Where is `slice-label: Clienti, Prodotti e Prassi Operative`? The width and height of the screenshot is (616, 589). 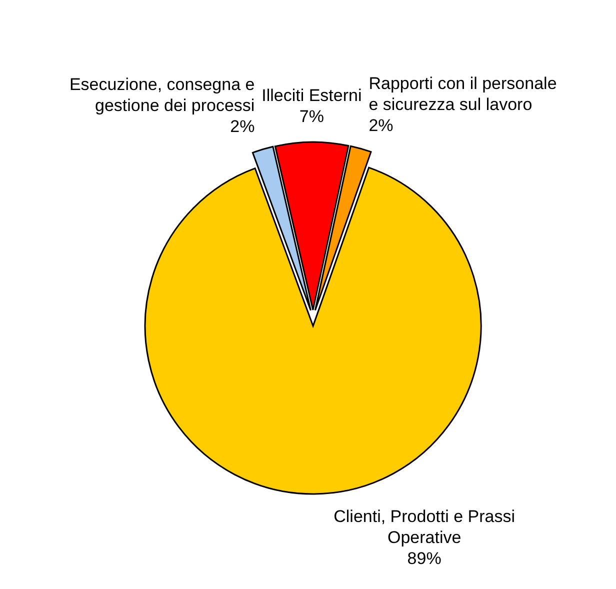 slice-label: Clienti, Prodotti e Prassi Operative is located at coordinates (425, 526).